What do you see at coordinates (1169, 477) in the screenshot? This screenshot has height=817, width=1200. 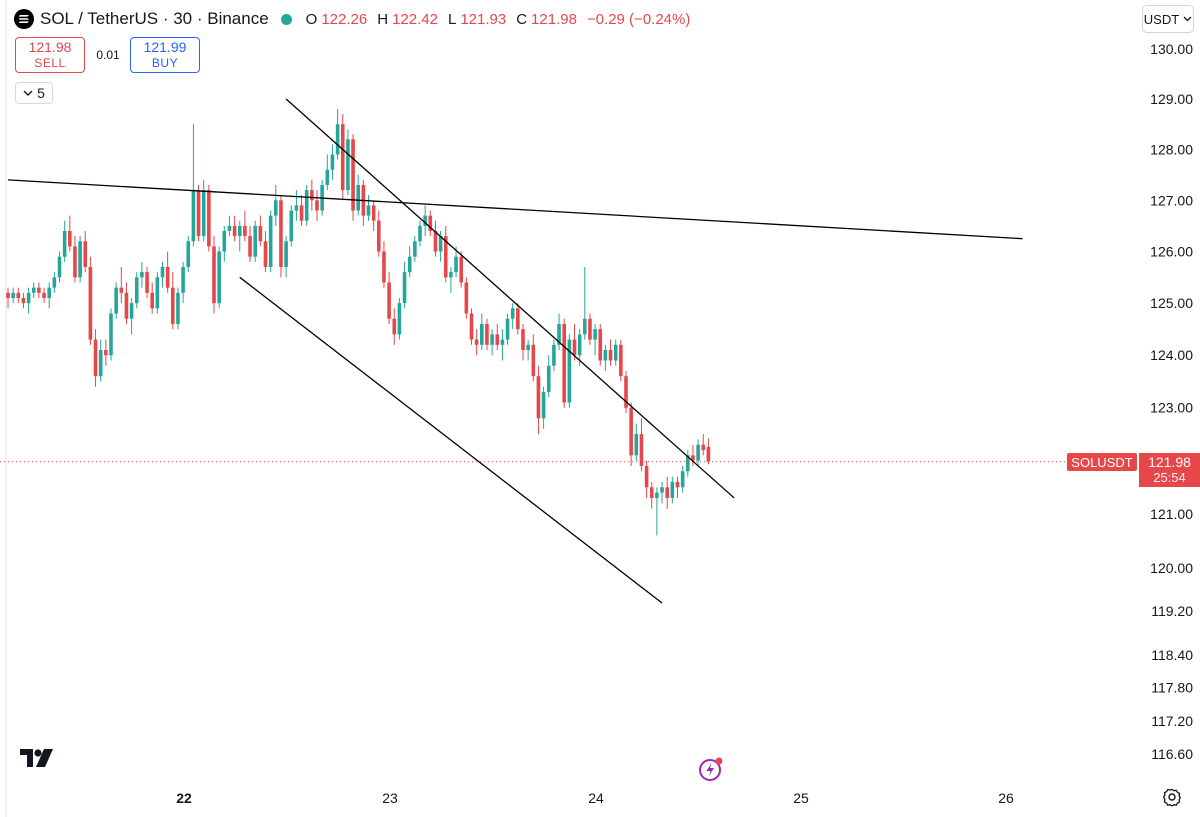 I see `bar-countdown: 25:54` at bounding box center [1169, 477].